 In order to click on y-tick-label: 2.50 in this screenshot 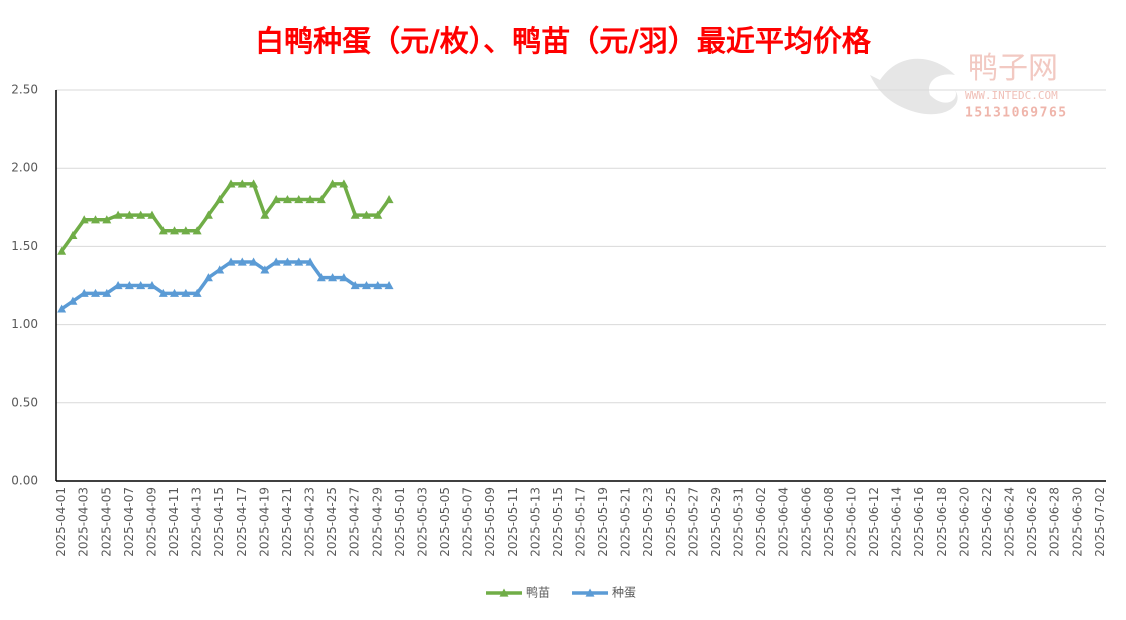, I will do `click(24, 90)`.